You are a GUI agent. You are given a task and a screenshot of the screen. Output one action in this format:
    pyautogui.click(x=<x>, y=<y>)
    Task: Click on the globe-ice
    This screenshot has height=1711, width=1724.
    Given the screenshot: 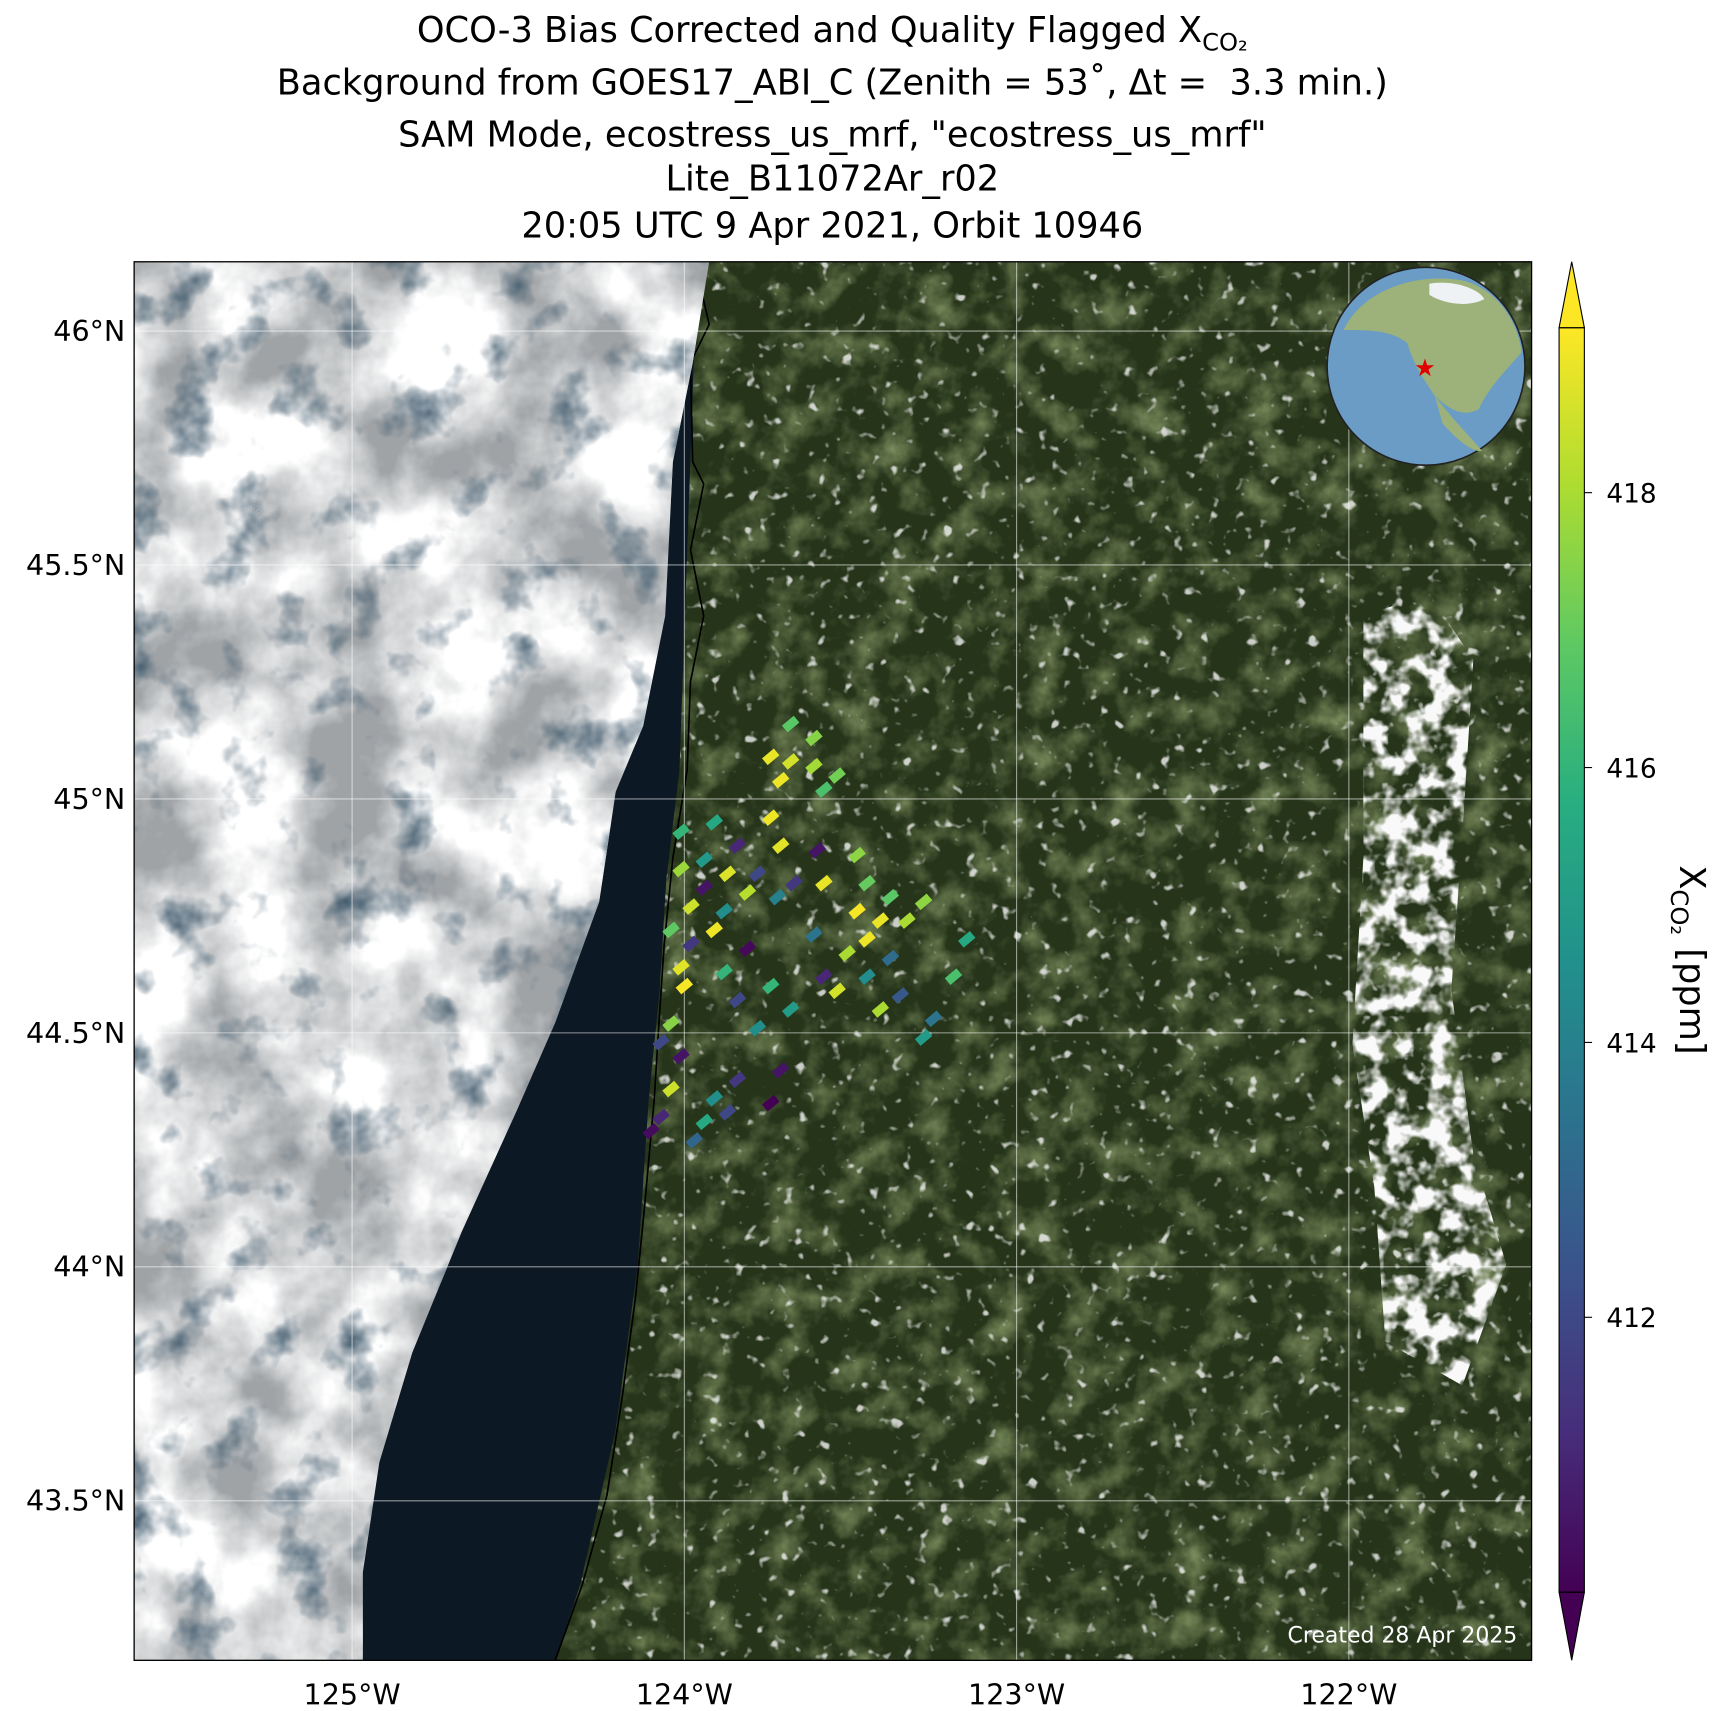 What is the action you would take?
    pyautogui.click(x=1457, y=293)
    